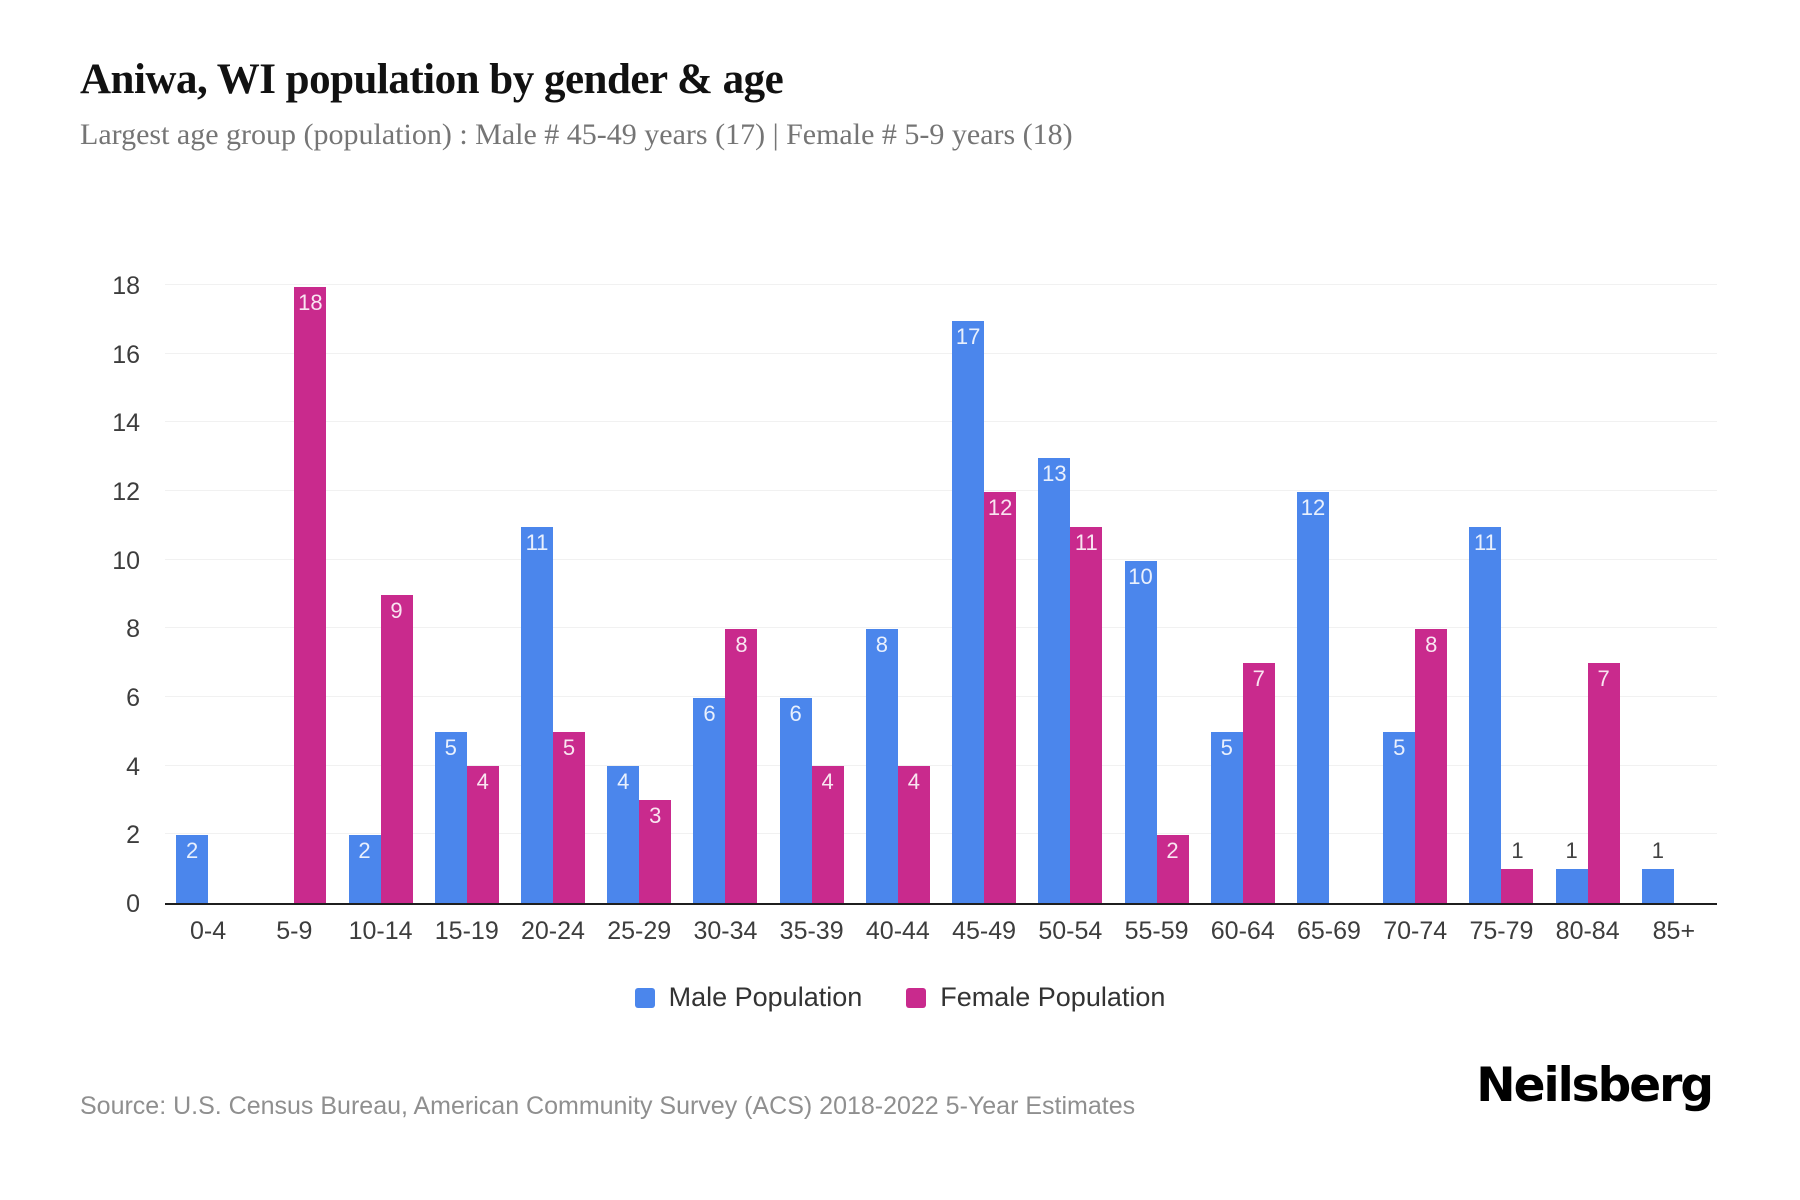  What do you see at coordinates (467, 616) in the screenshot?
I see `bar-group-15-19: 5 4 15-19` at bounding box center [467, 616].